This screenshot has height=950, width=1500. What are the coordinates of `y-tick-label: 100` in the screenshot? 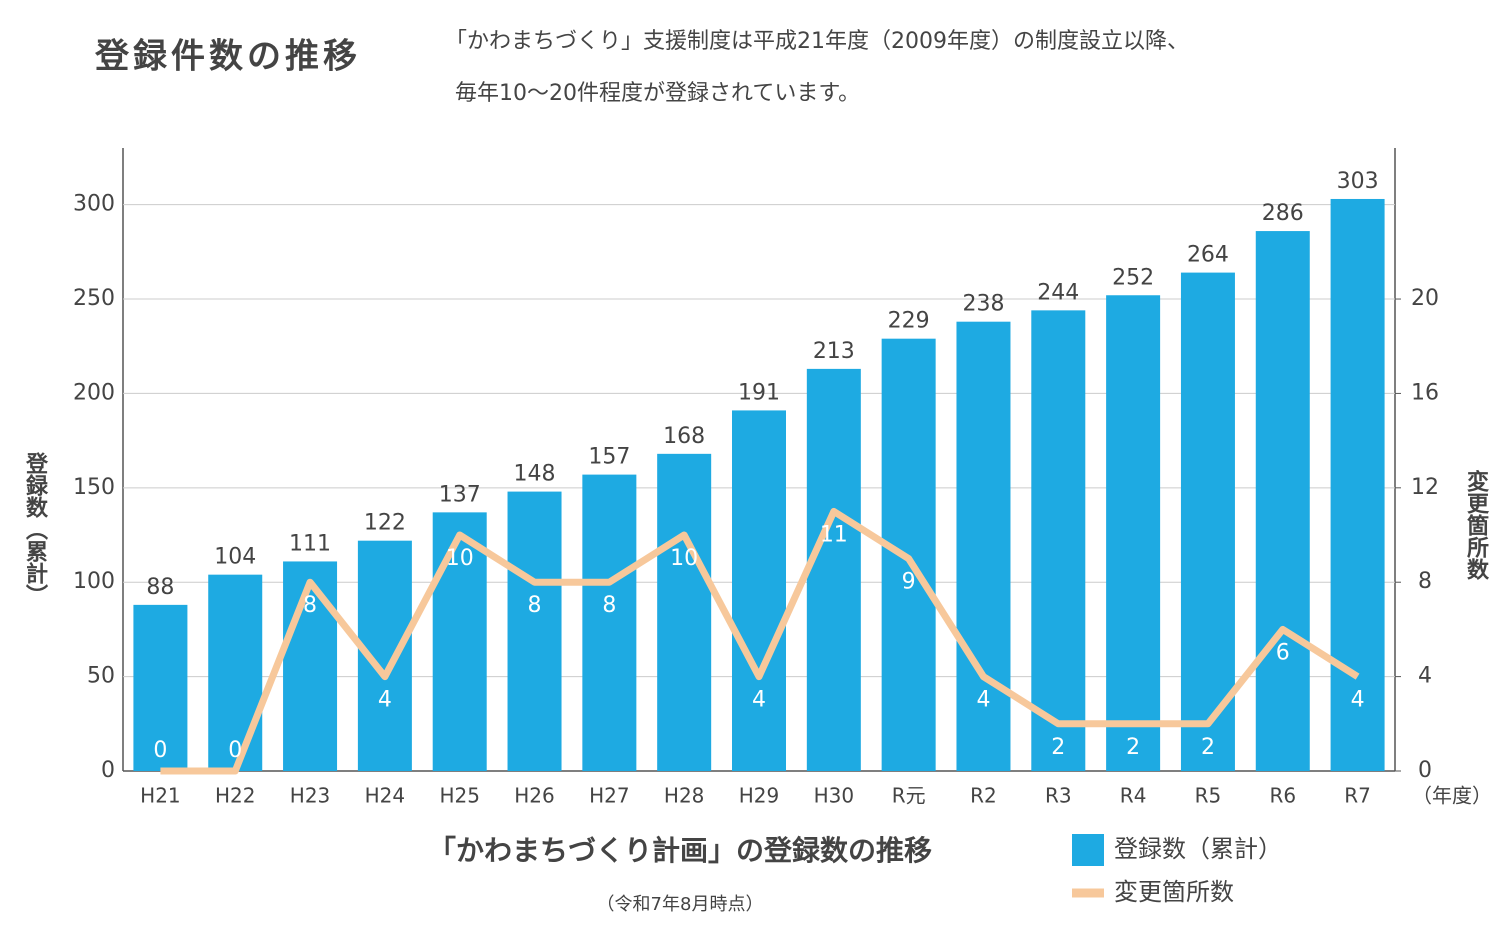 It's located at (94, 581).